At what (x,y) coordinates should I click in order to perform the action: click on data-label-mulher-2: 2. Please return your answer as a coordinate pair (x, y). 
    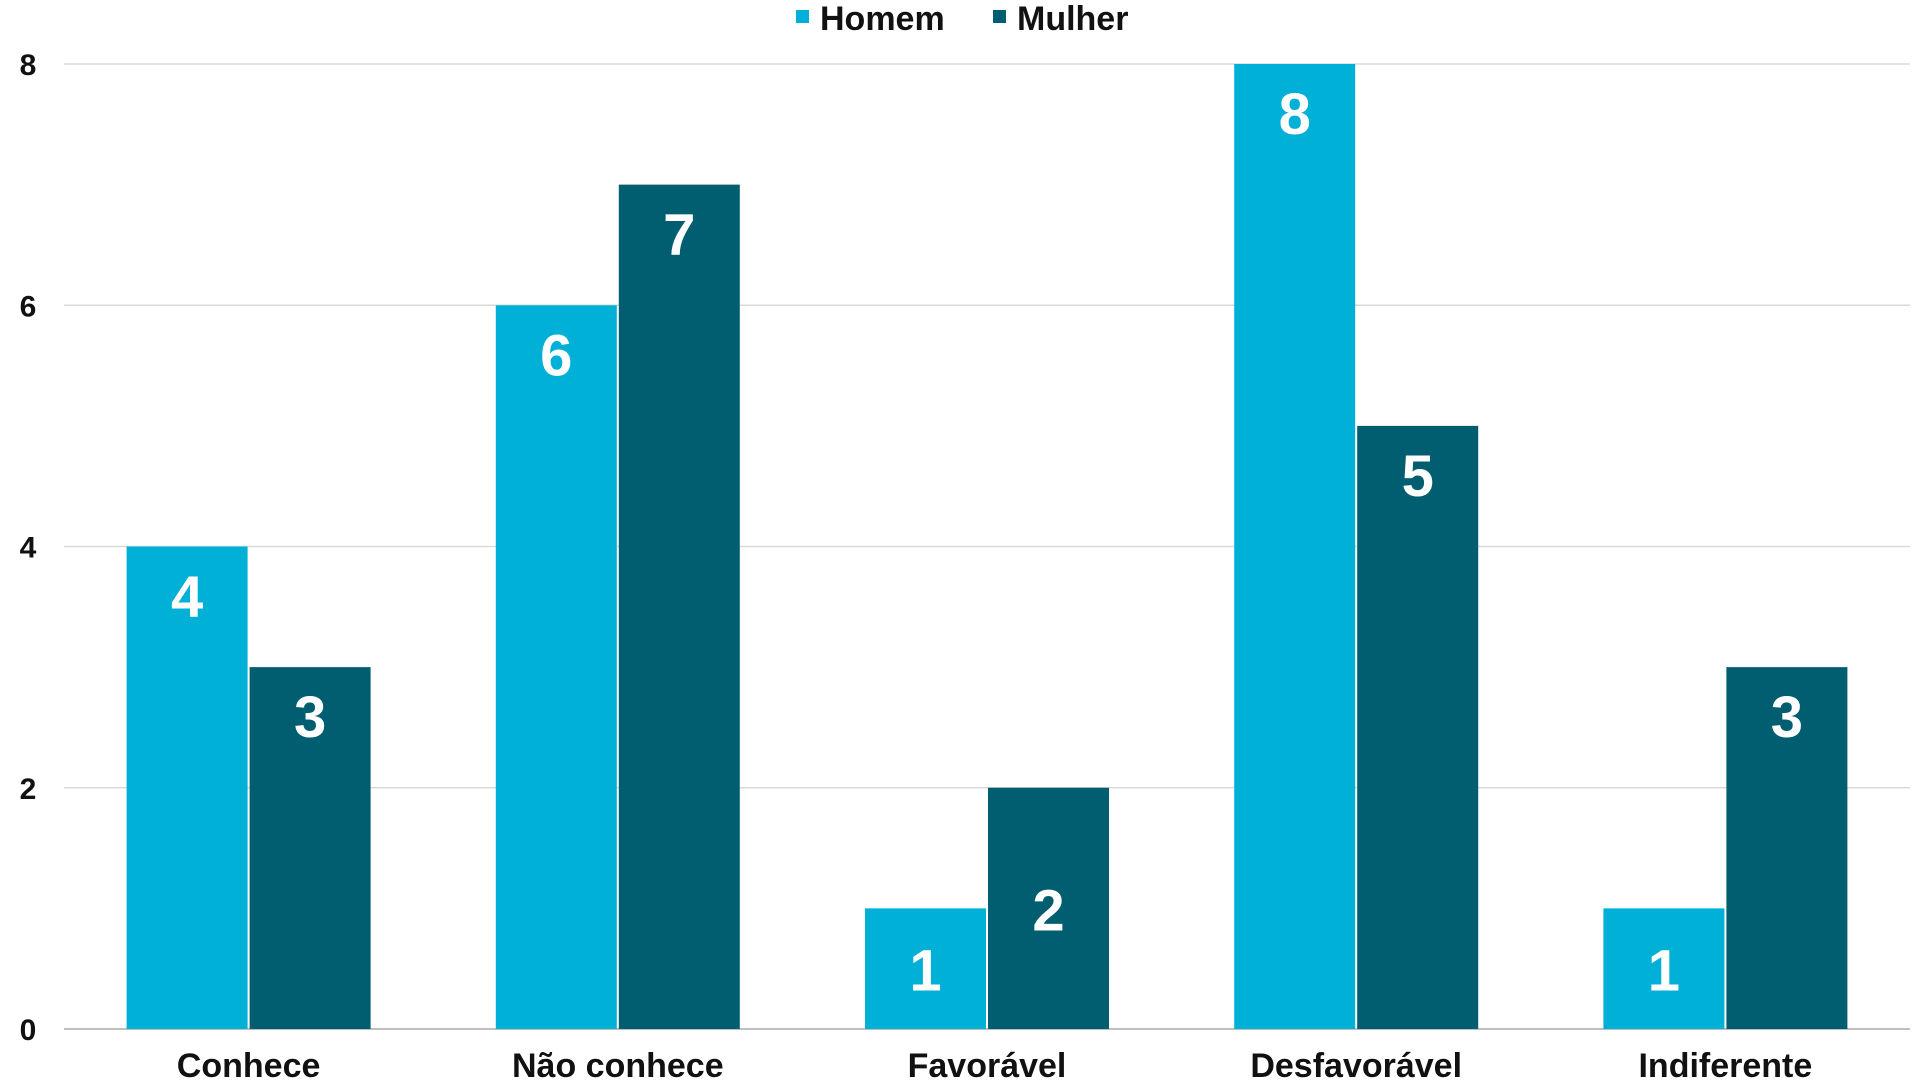
    Looking at the image, I should click on (1048, 910).